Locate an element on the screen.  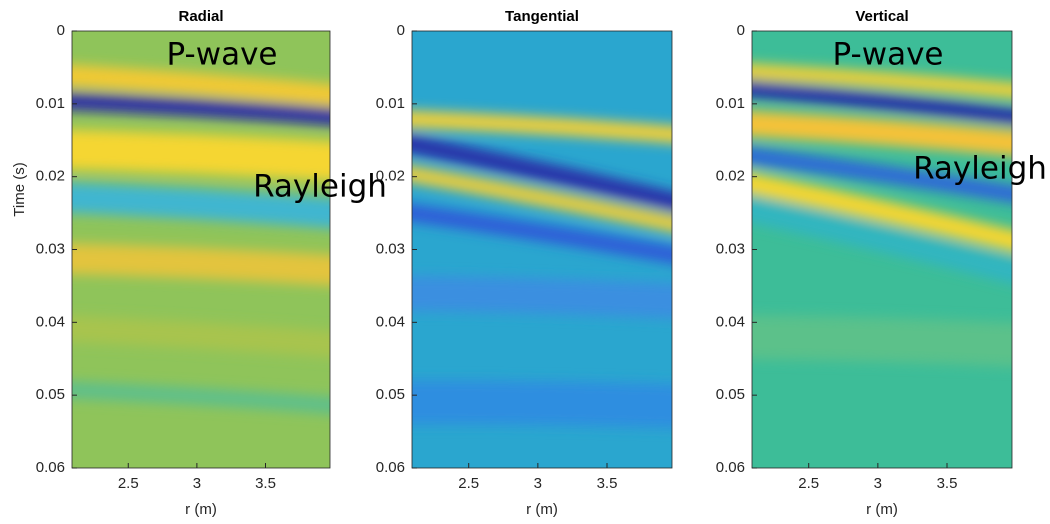
chart-title: Tangential is located at coordinates (542, 16).